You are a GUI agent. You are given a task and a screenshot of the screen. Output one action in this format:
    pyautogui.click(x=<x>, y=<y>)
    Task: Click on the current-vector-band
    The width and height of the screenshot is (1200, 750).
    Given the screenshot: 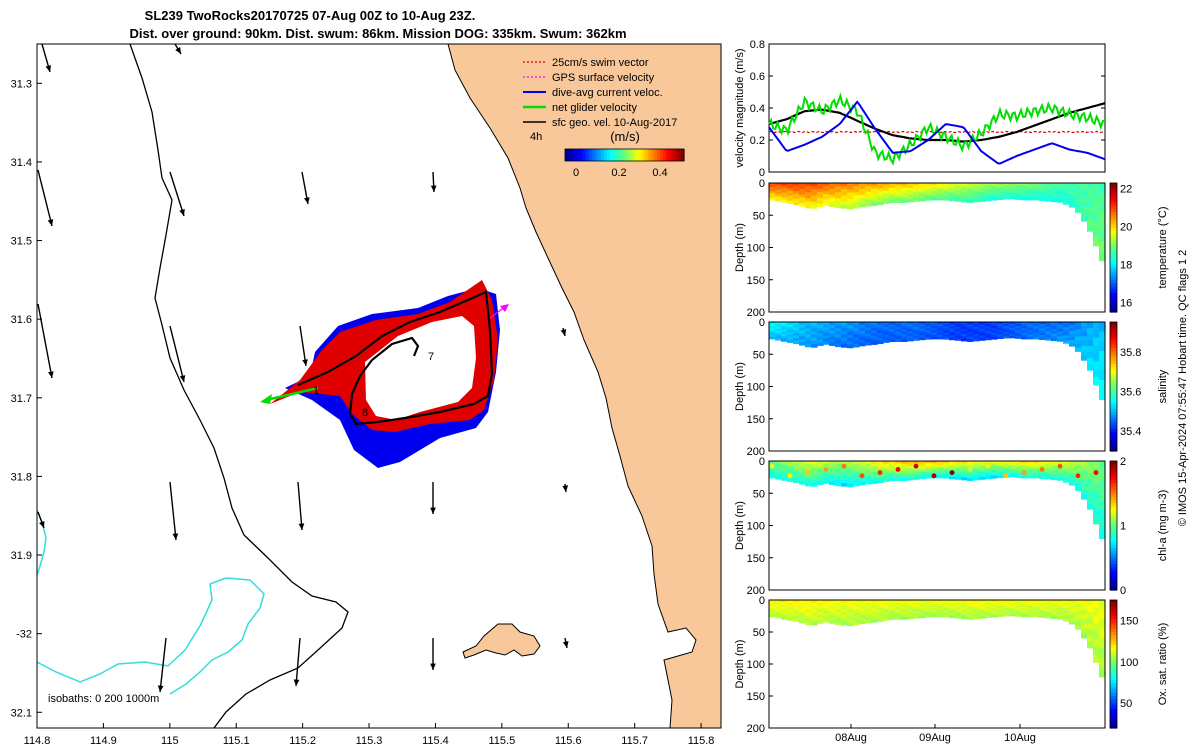 What is the action you would take?
    pyautogui.click(x=392, y=378)
    